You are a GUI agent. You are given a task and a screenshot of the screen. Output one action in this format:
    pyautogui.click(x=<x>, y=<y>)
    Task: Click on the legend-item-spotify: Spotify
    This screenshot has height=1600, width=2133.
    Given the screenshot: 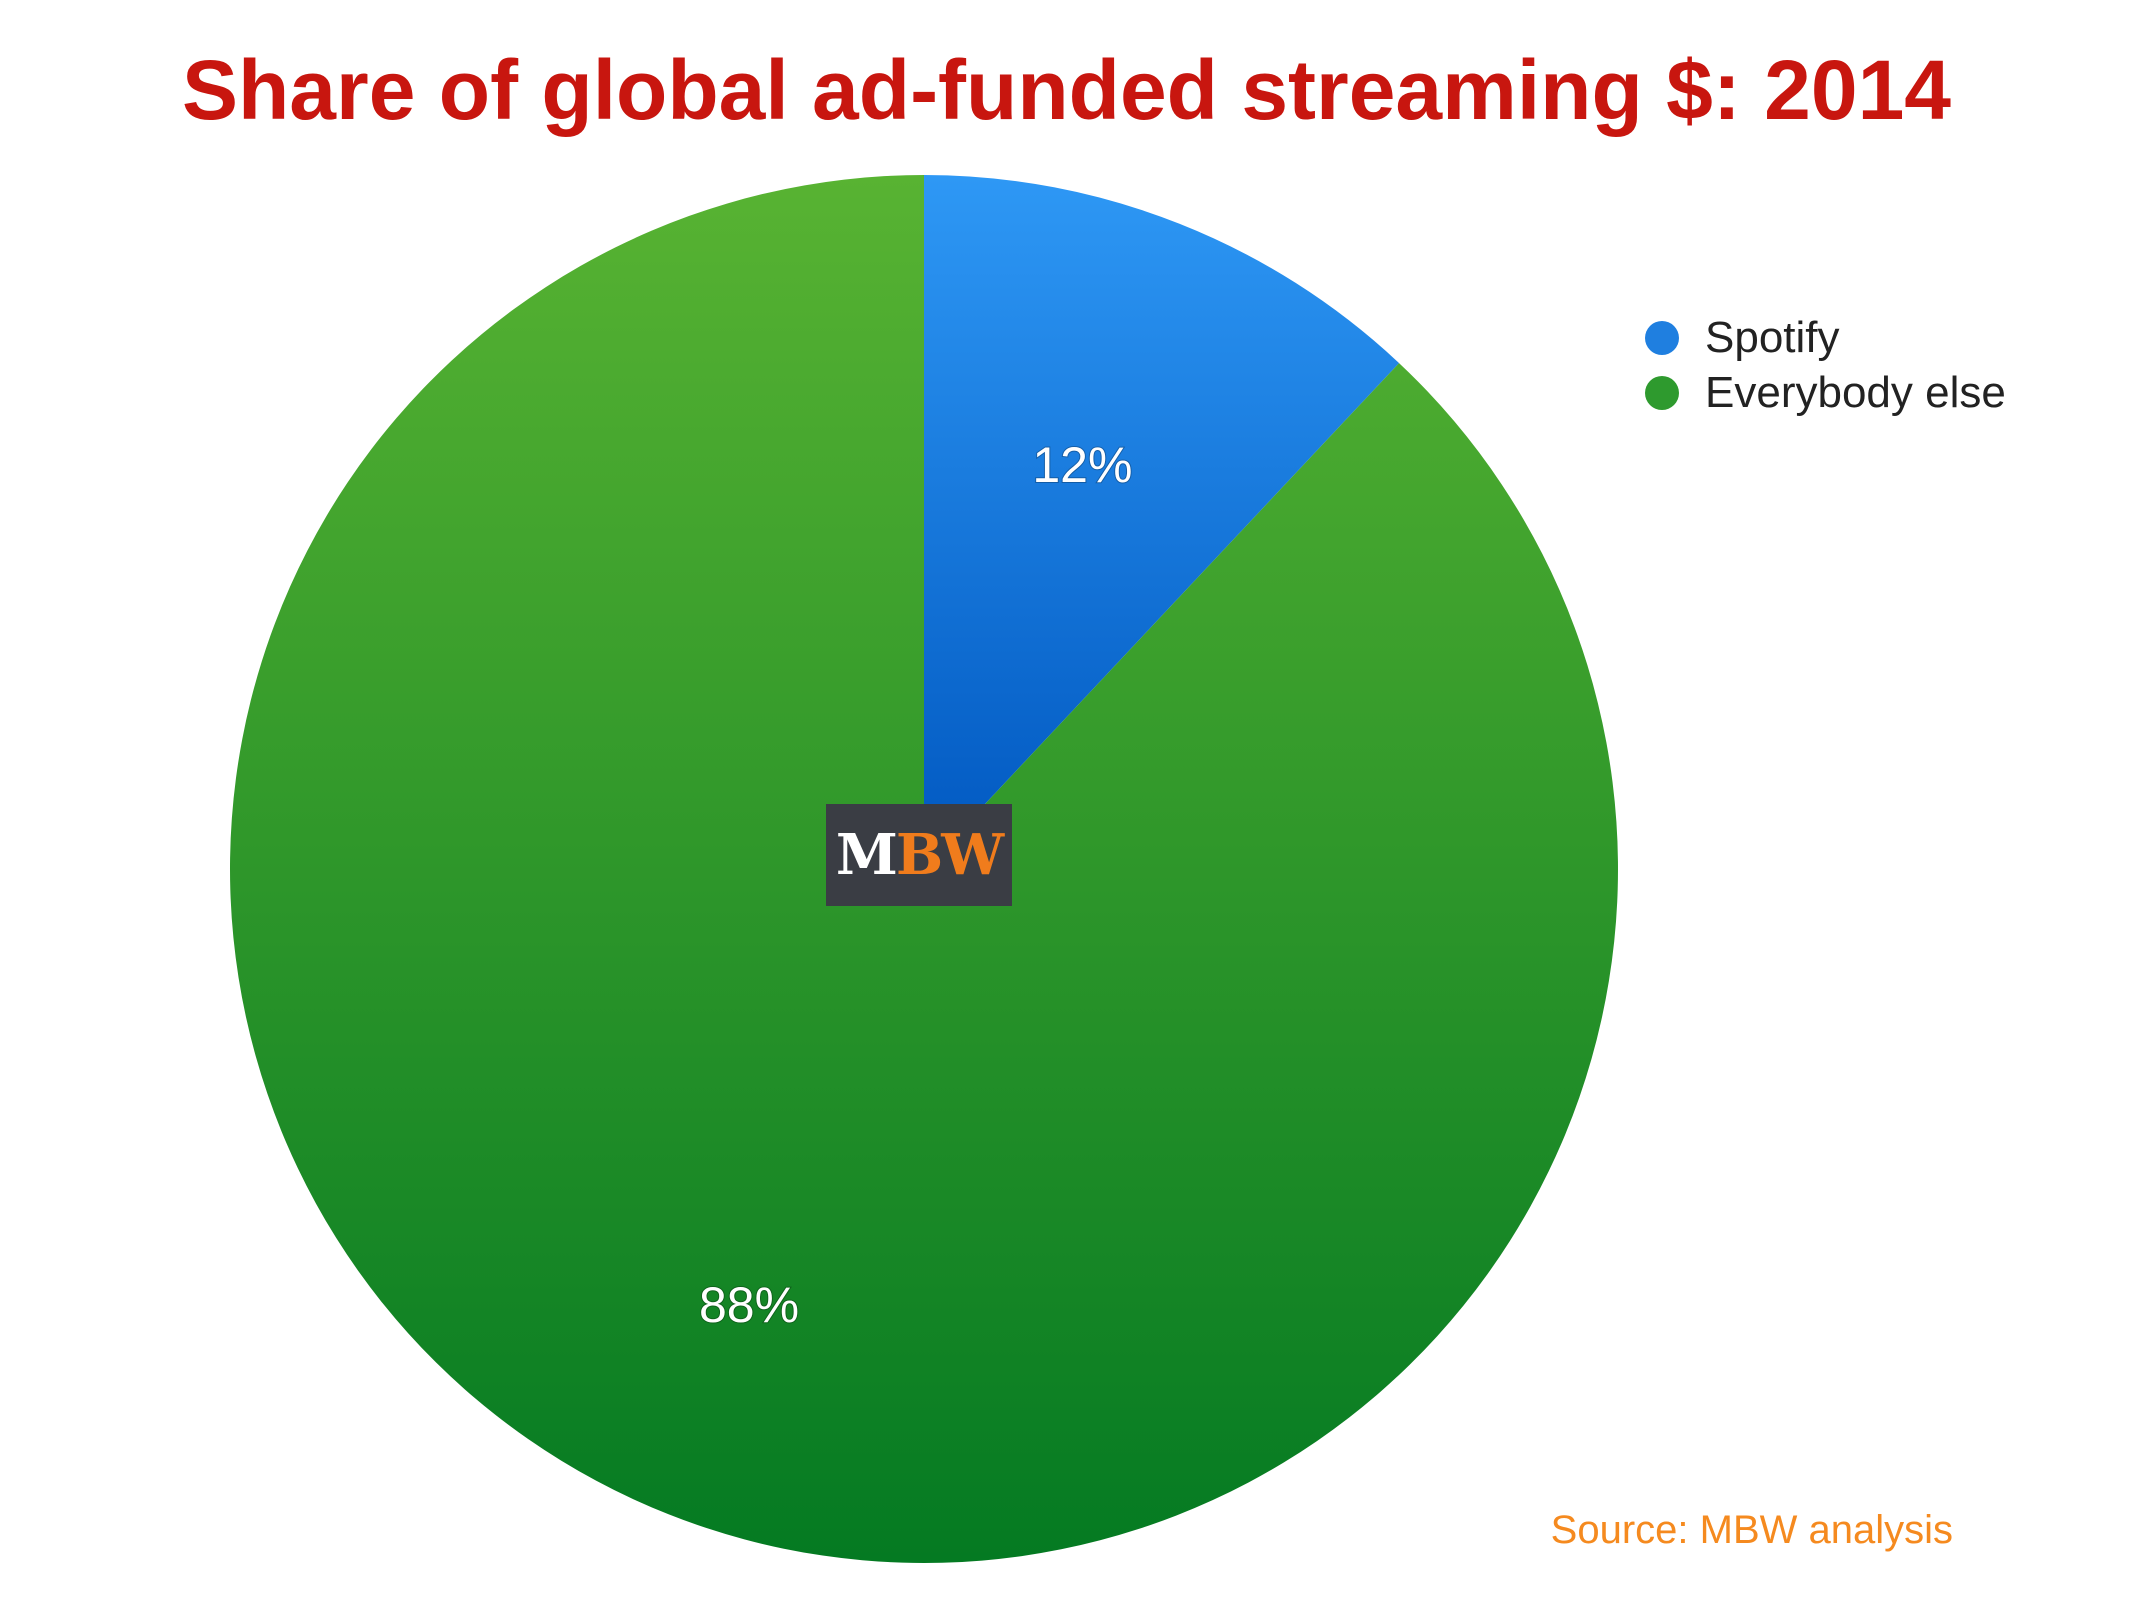 What is the action you would take?
    pyautogui.click(x=1825, y=337)
    